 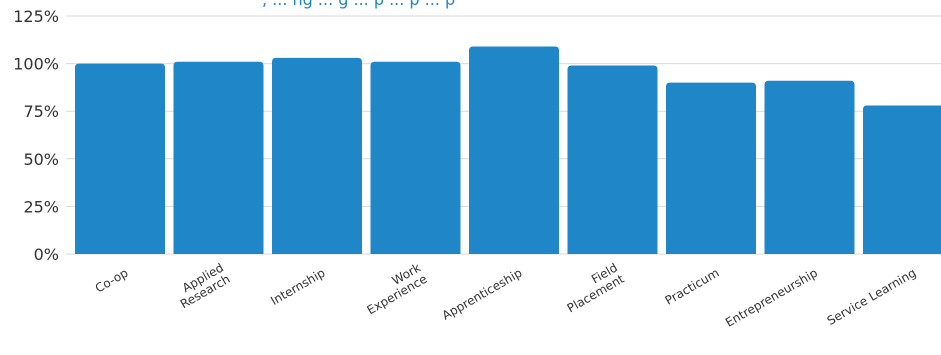 I want to click on x-tick-label: Apprenticeship, so click(x=482, y=294).